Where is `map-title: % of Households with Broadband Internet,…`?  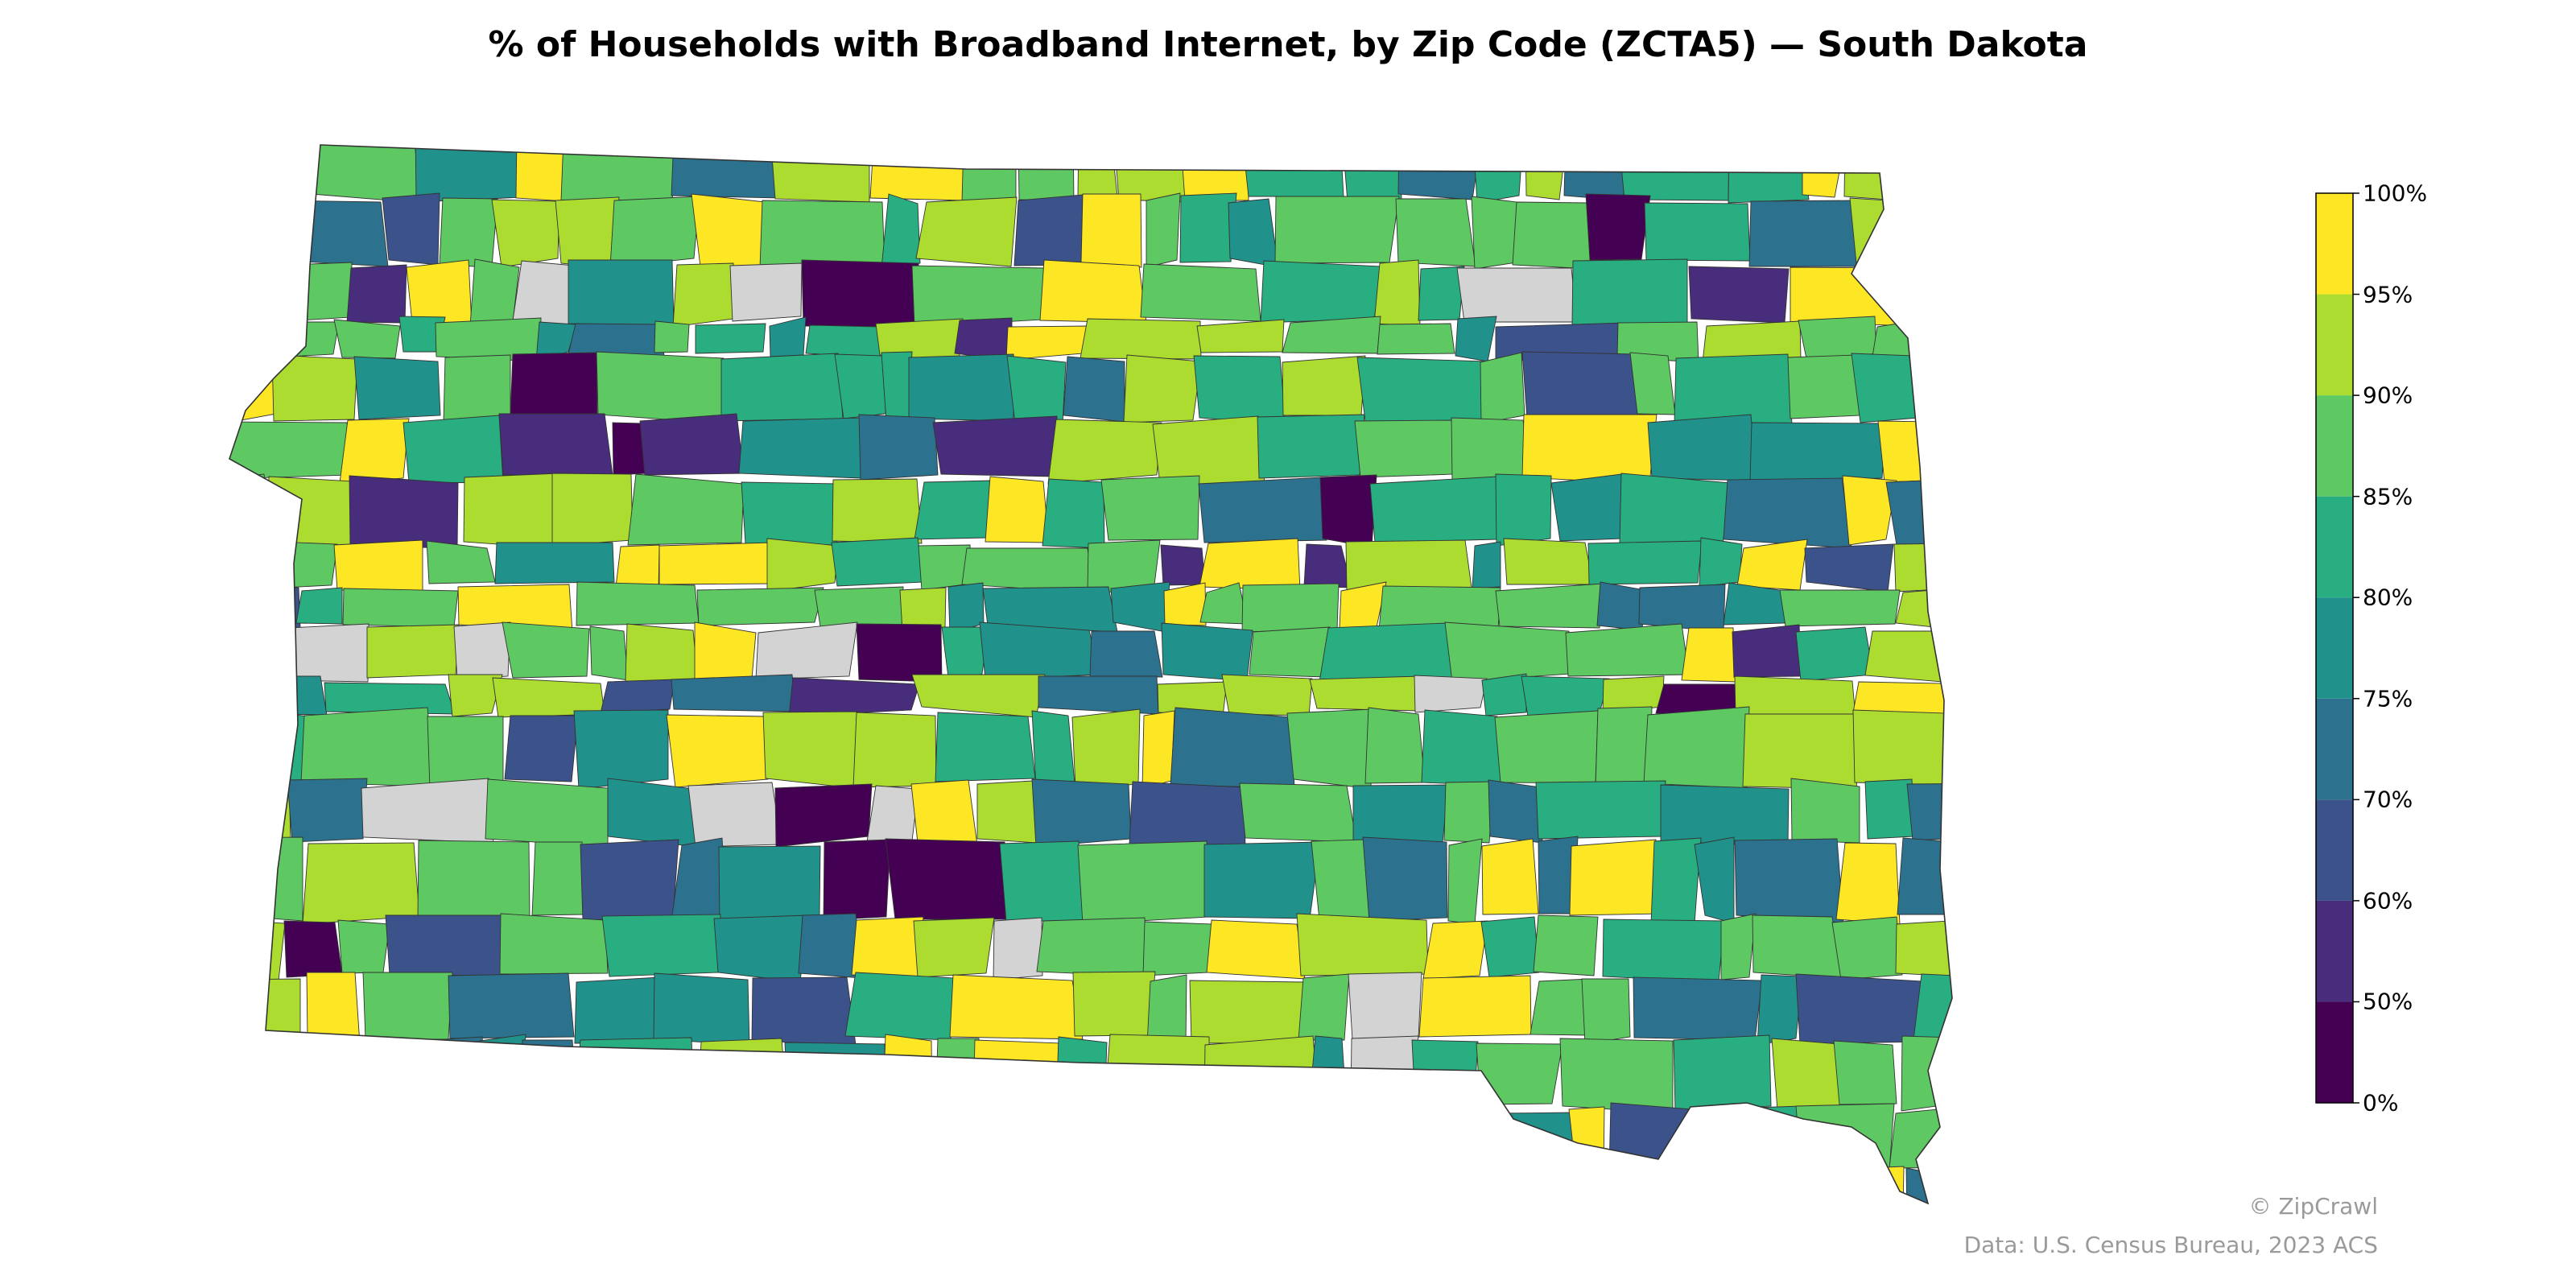
map-title: % of Households with Broadband Internet,… is located at coordinates (1288, 44).